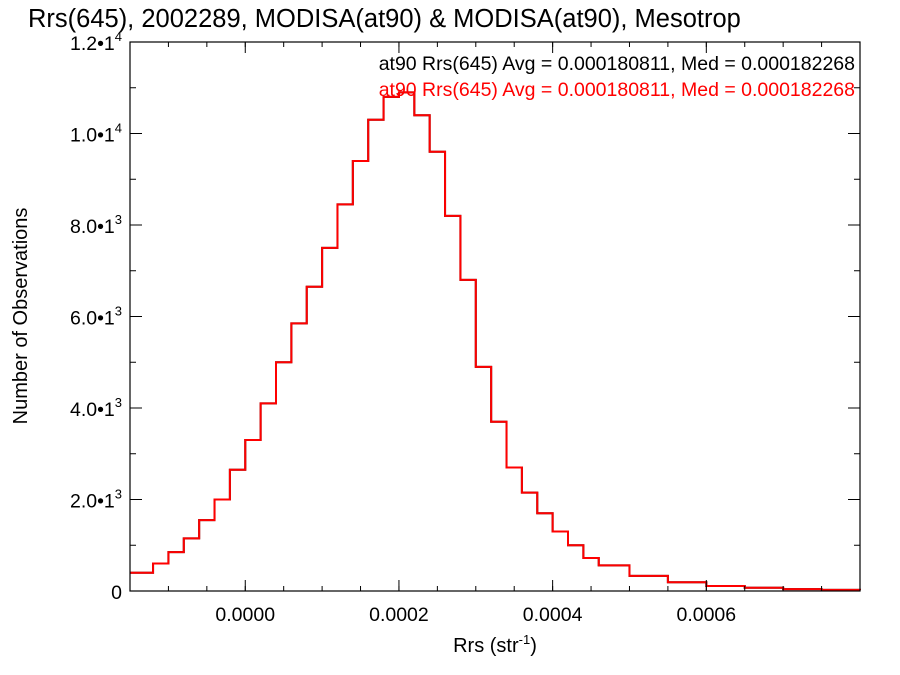 This screenshot has height=675, width=900. I want to click on x-tick-label: 0.0002, so click(399, 615).